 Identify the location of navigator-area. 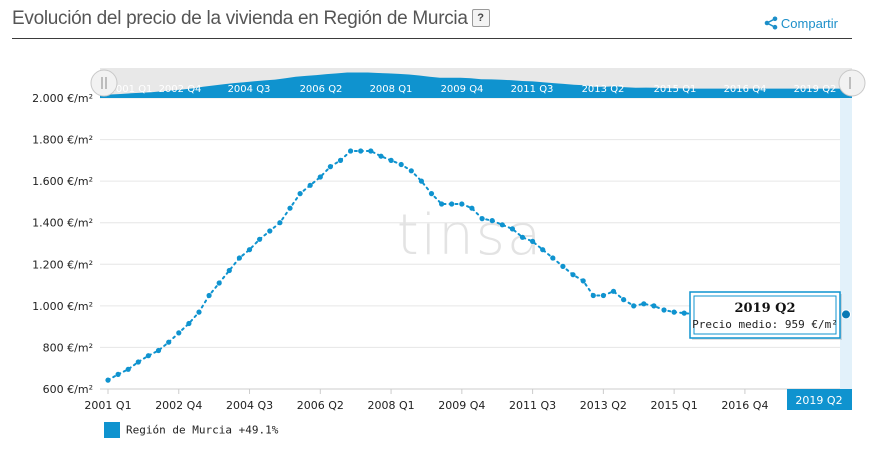
(476, 85).